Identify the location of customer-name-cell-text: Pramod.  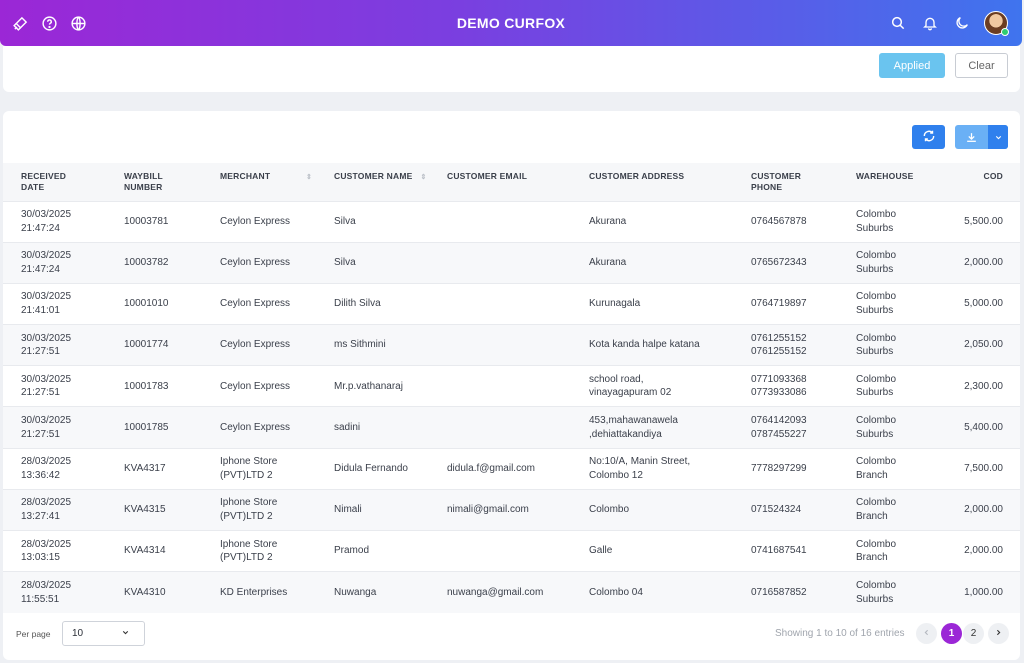
(352, 551).